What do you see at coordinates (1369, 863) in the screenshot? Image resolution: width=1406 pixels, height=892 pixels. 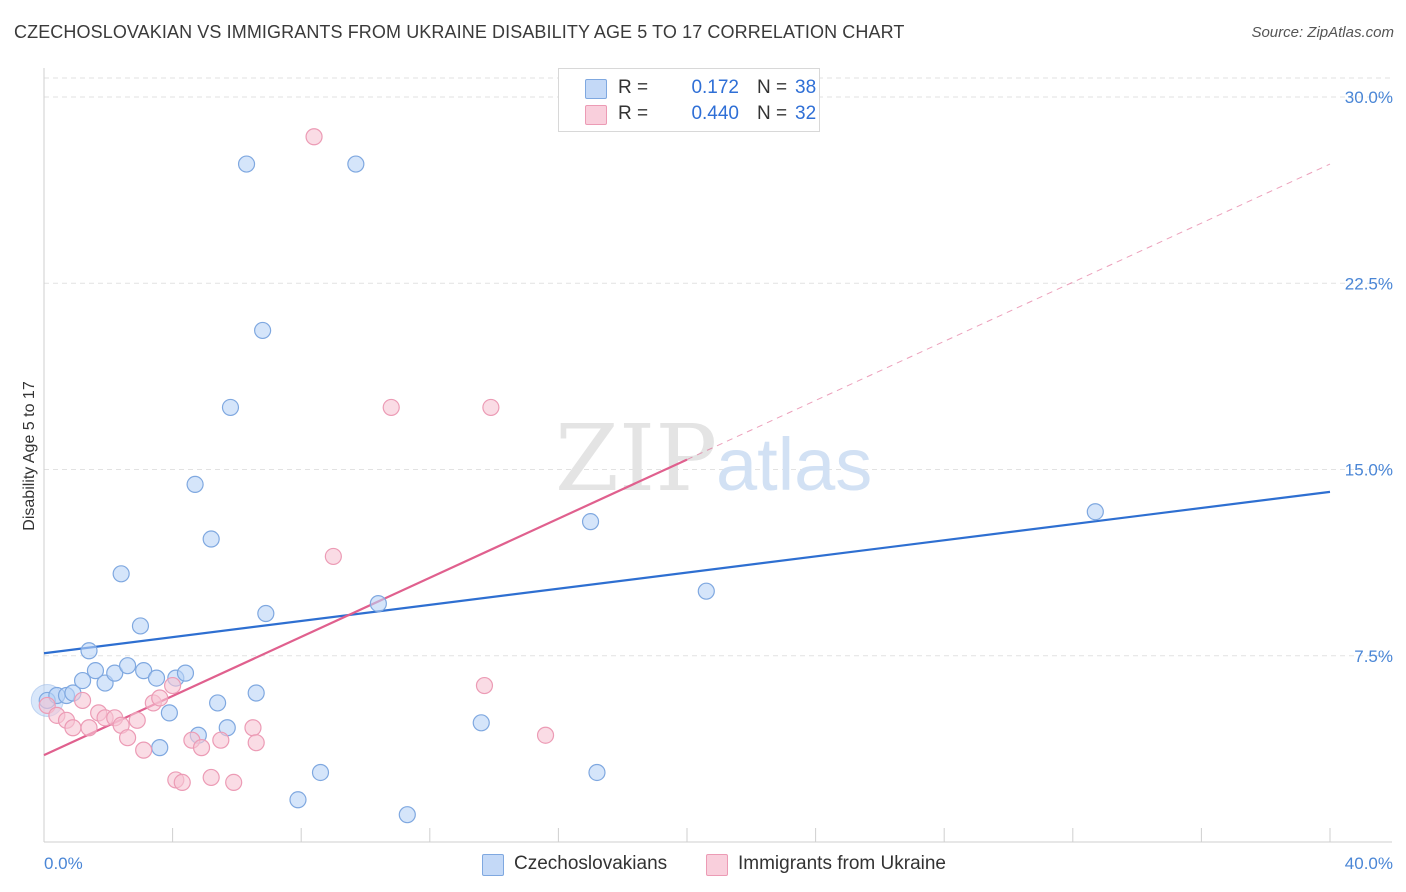 I see `x-tick-label: 40.0%` at bounding box center [1369, 863].